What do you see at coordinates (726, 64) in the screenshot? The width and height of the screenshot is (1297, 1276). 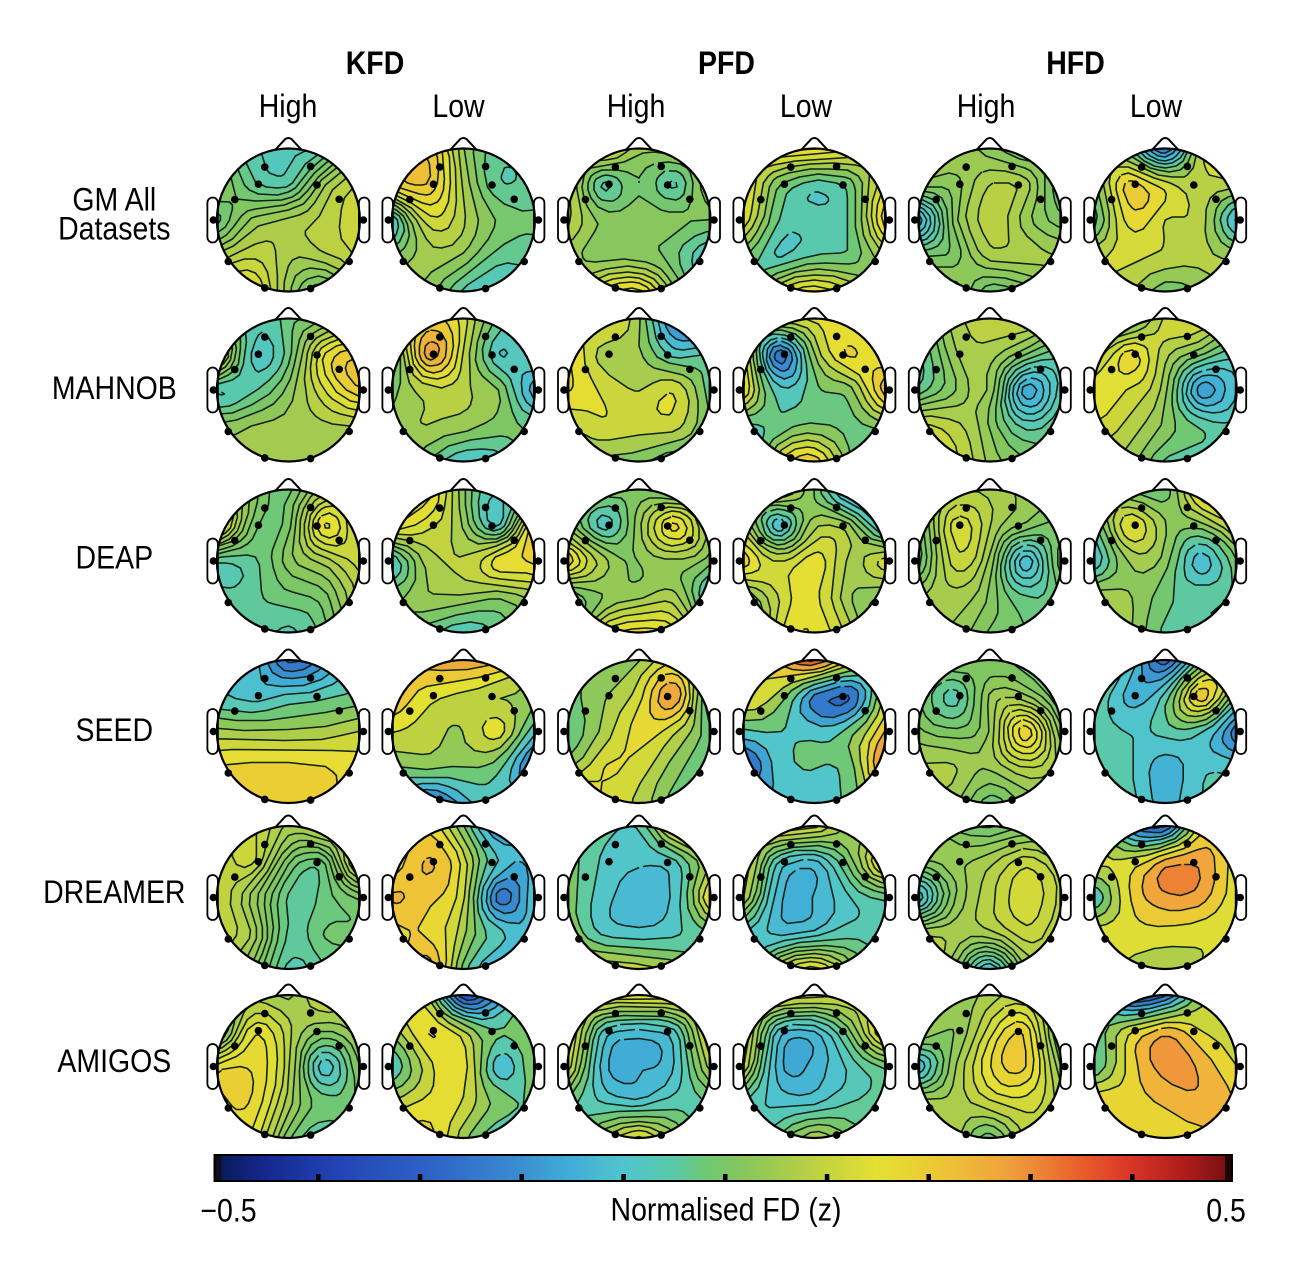 I see `svg-text: PFD` at bounding box center [726, 64].